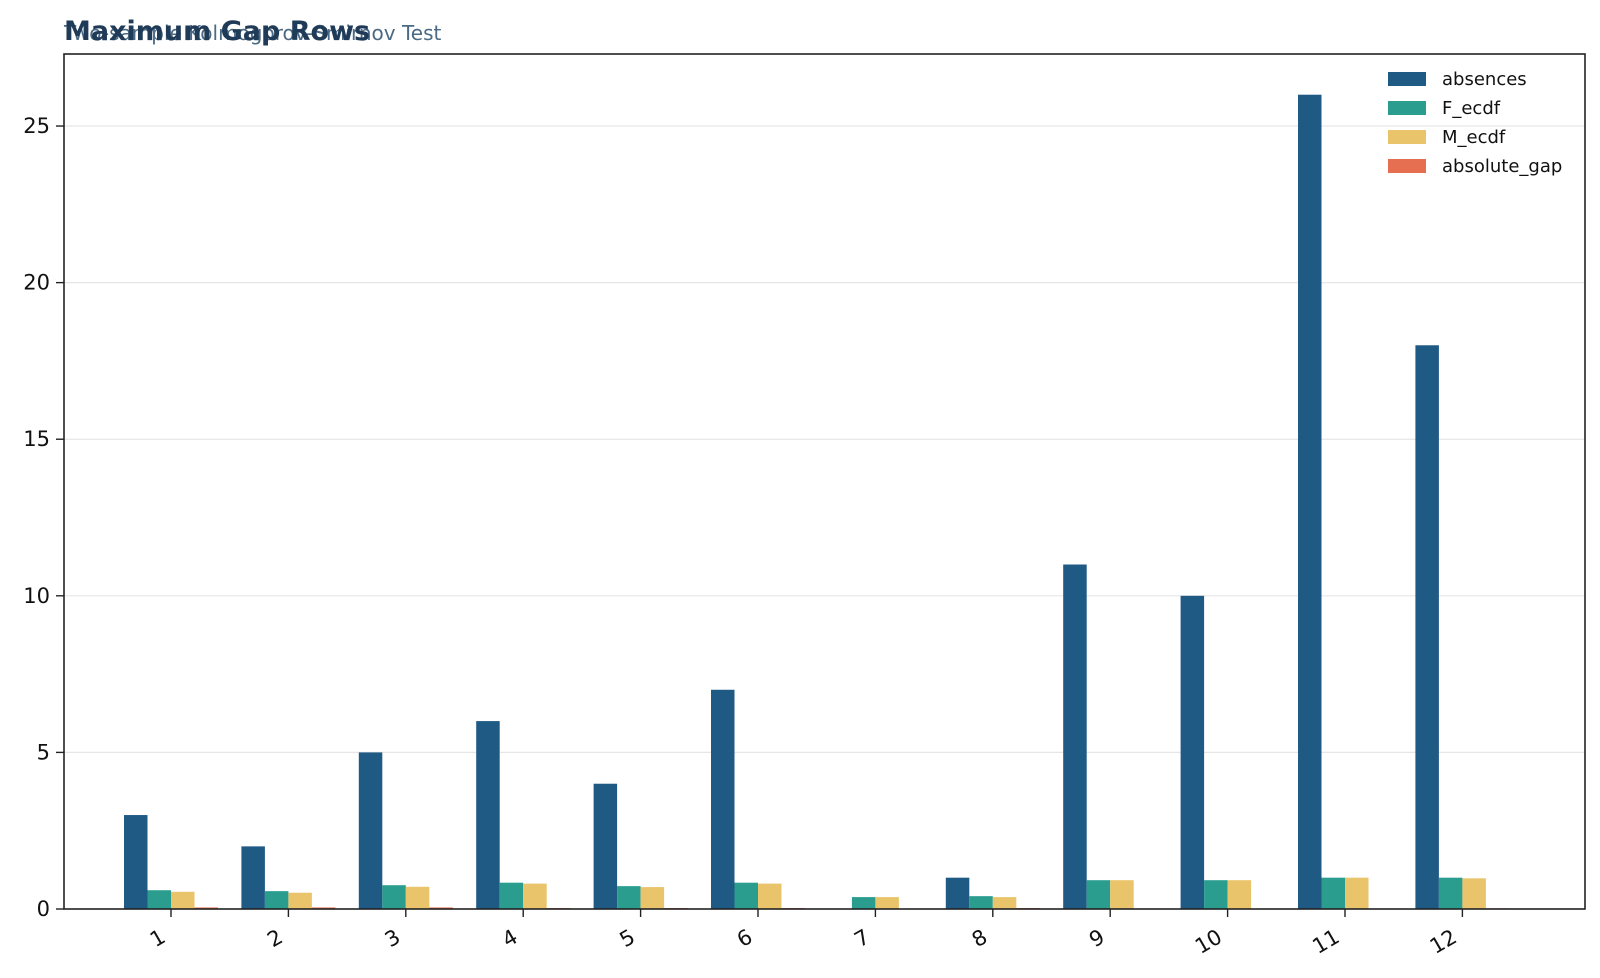  I want to click on legend-swatch-absolute_gap, so click(1407, 166).